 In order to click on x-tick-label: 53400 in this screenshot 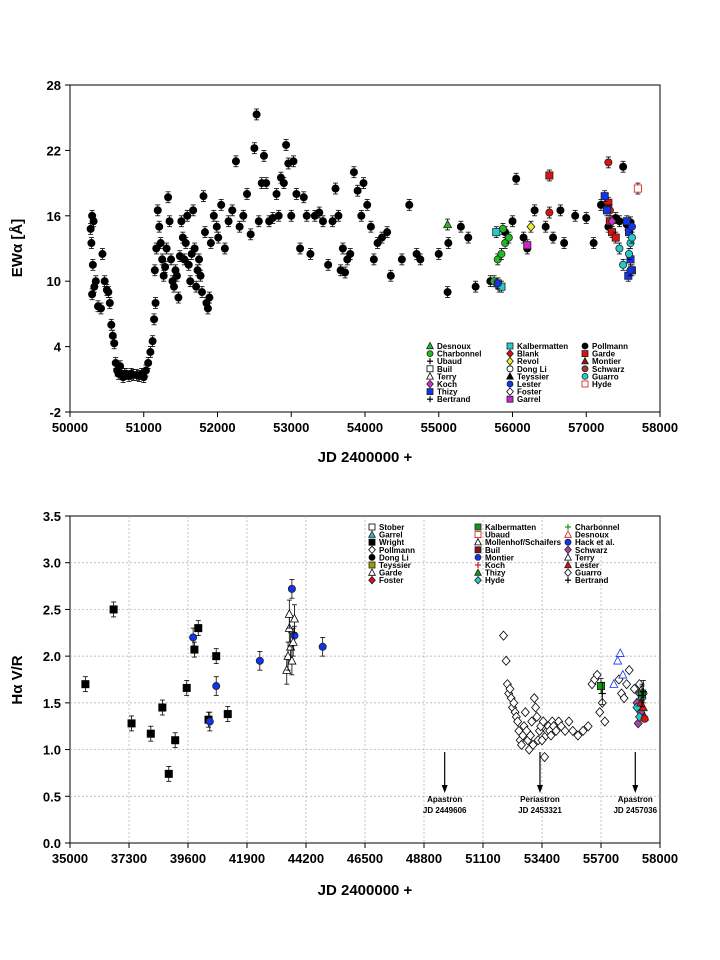, I will do `click(542, 858)`.